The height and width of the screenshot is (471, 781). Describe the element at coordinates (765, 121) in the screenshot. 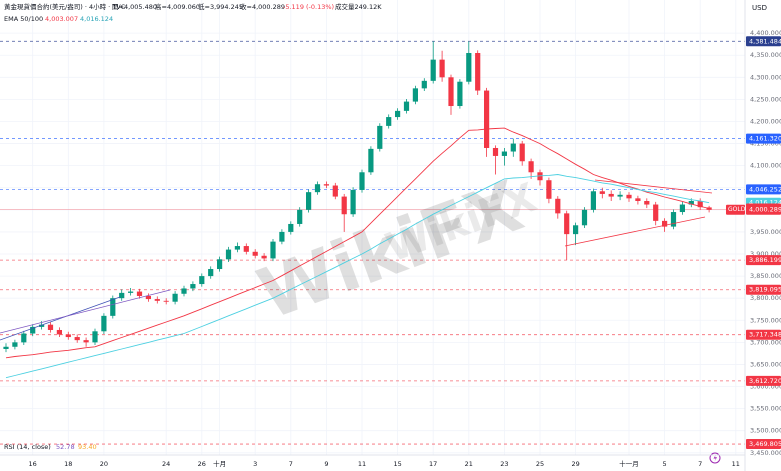

I see `y-tick-label: 4,200.000` at that location.